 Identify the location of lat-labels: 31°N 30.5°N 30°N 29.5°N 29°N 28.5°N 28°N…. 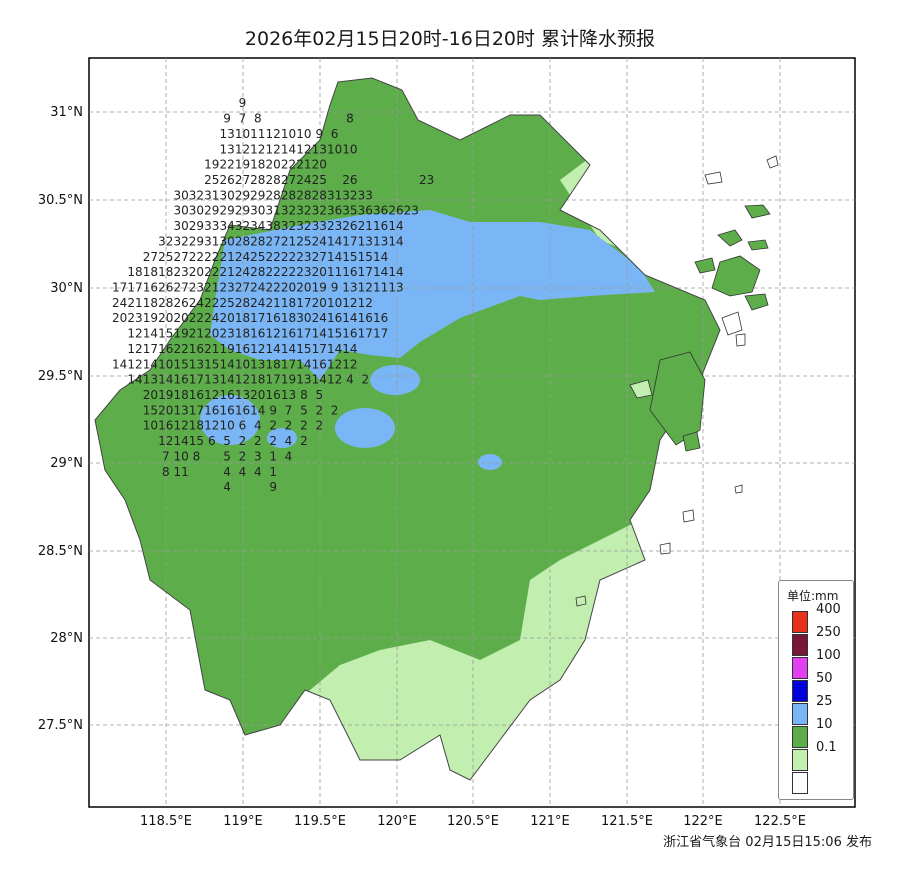
(60, 419).